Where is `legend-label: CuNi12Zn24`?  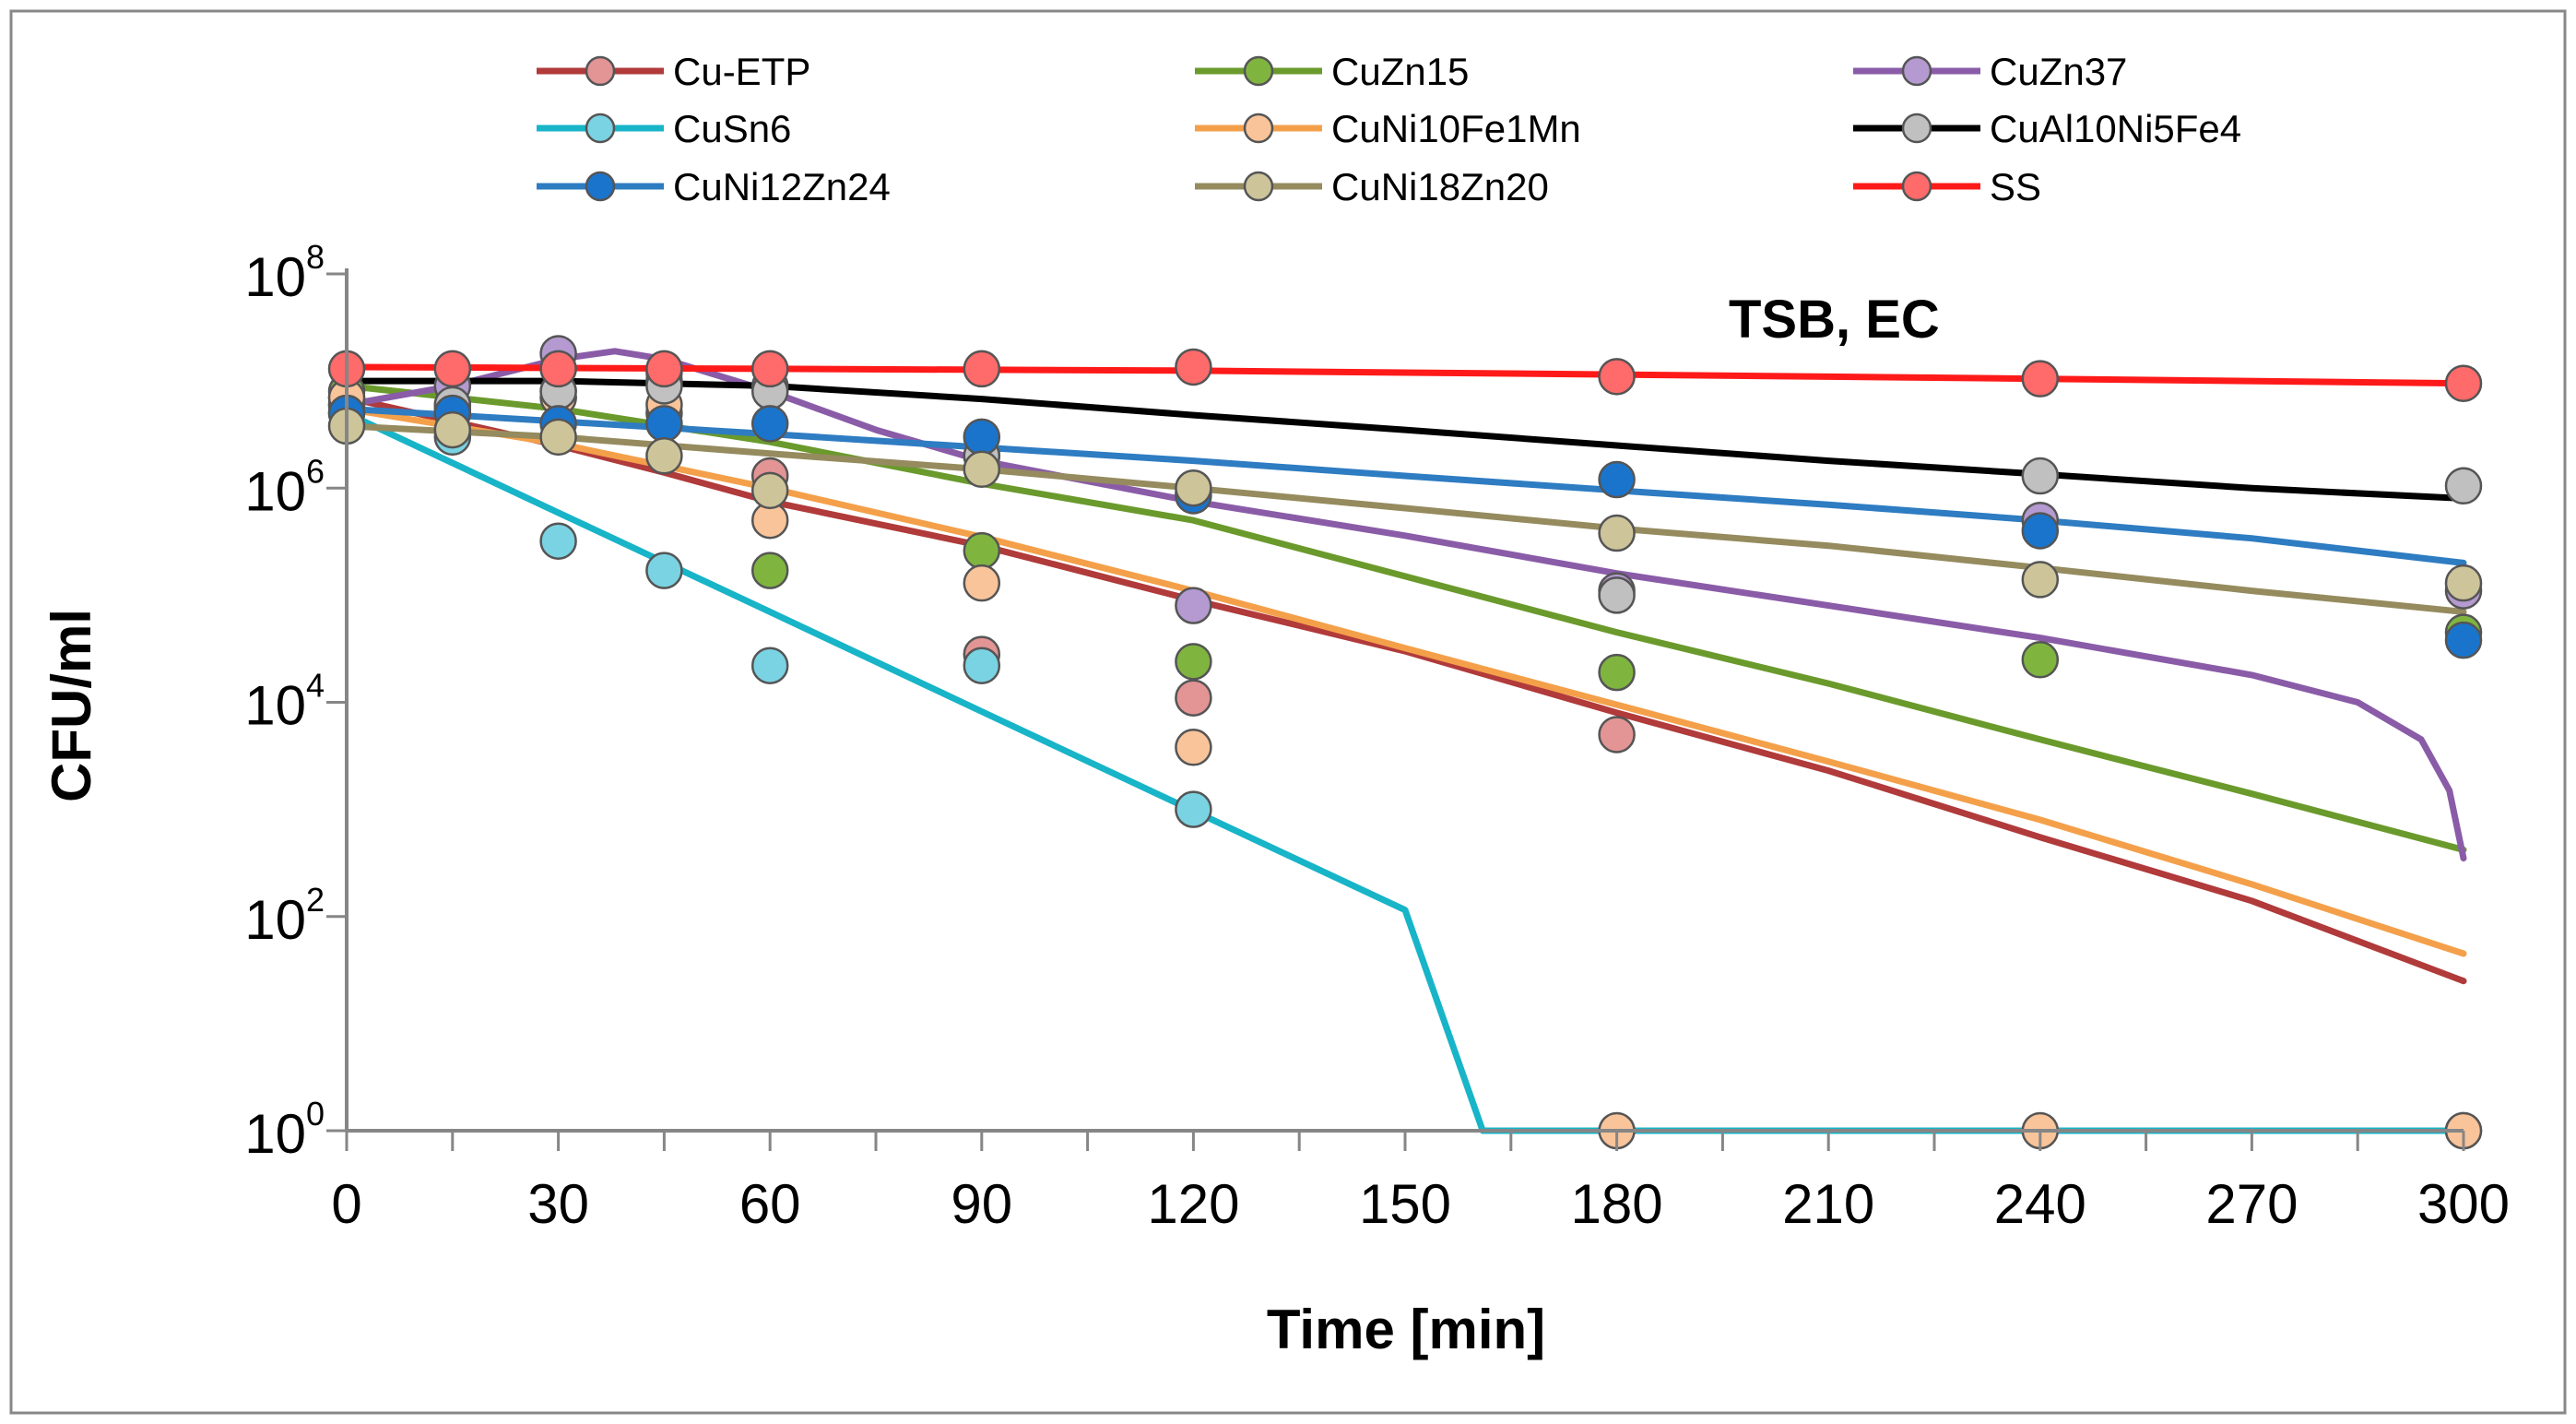 legend-label: CuNi12Zn24 is located at coordinates (782, 187).